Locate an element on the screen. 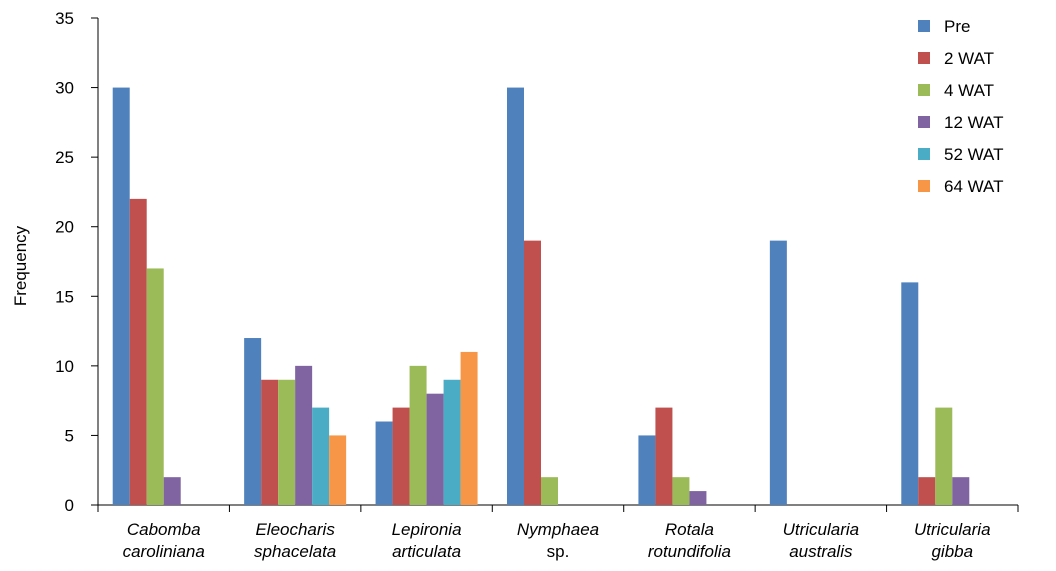 The height and width of the screenshot is (571, 1056). legend-label: 12 WAT is located at coordinates (974, 122).